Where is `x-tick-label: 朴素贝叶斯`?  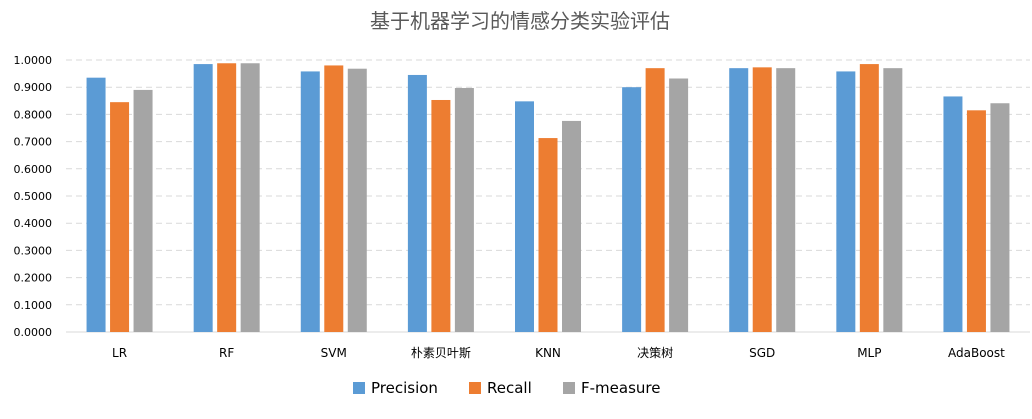
x-tick-label: 朴素贝叶斯 is located at coordinates (441, 352).